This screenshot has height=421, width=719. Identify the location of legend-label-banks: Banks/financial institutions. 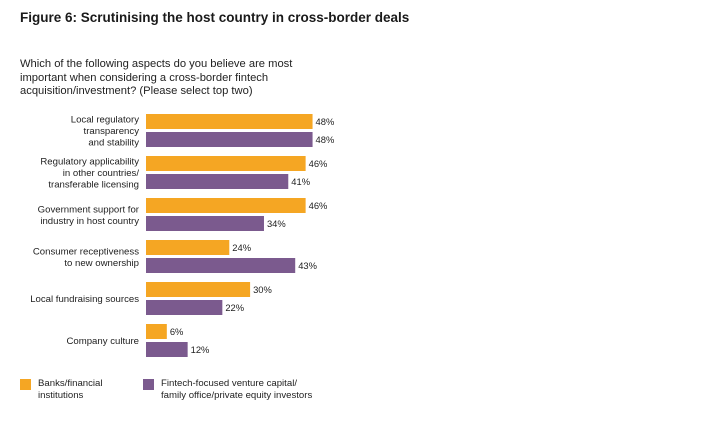
(70, 389).